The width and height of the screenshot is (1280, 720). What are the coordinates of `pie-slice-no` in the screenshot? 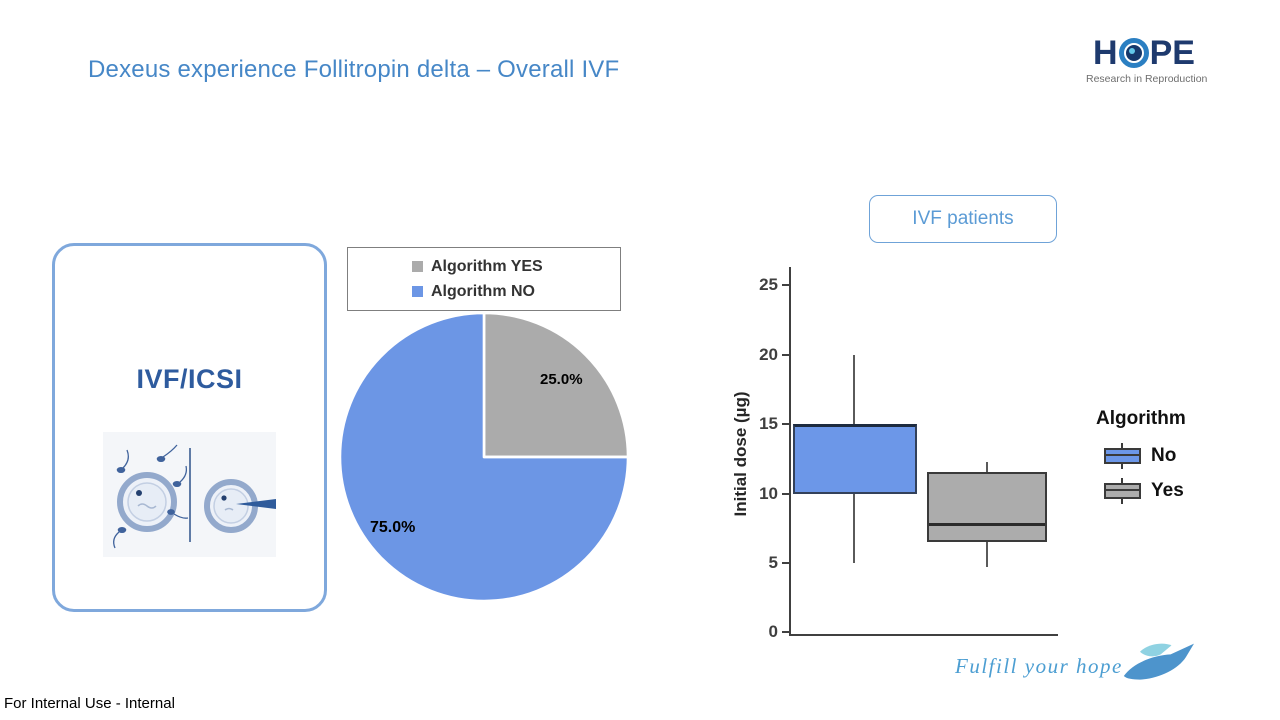 It's located at (484, 457).